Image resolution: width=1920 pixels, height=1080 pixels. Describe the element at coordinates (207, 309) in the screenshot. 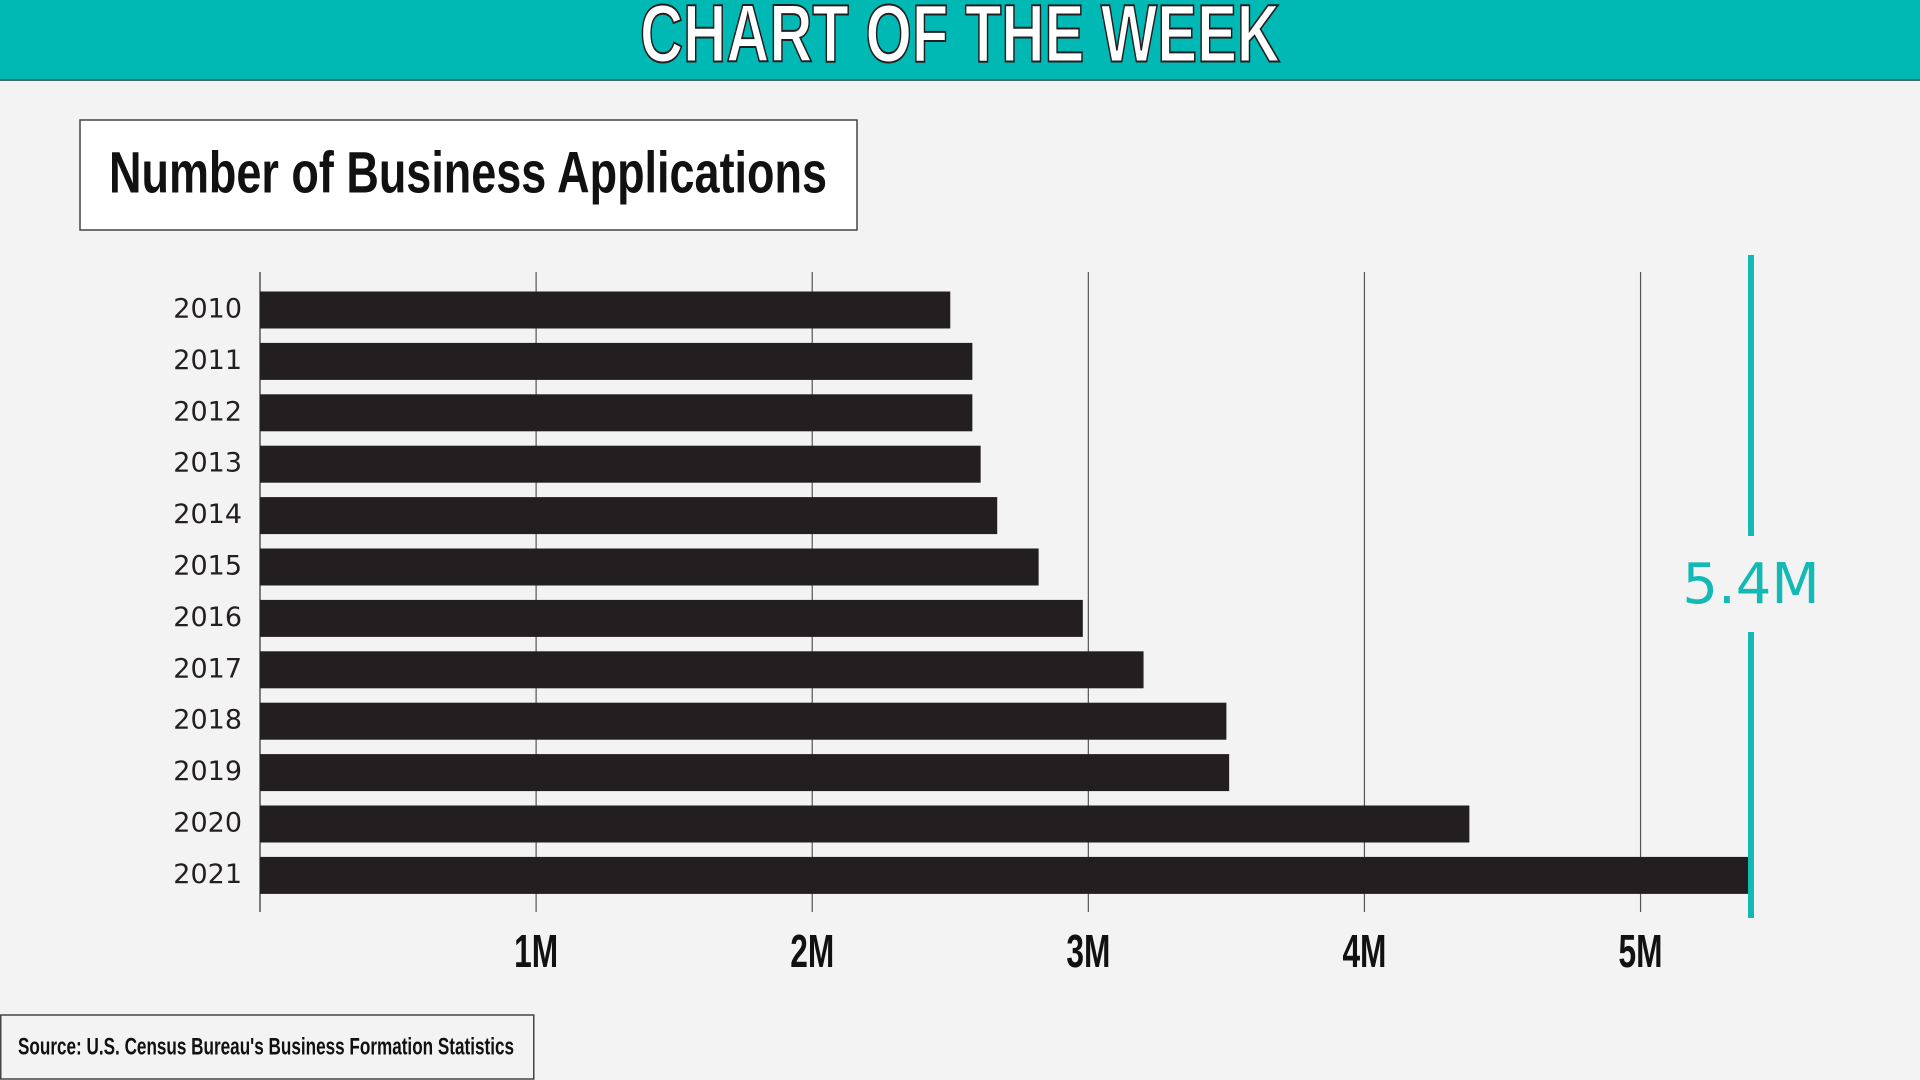

I see `y-tick-label: 2010` at that location.